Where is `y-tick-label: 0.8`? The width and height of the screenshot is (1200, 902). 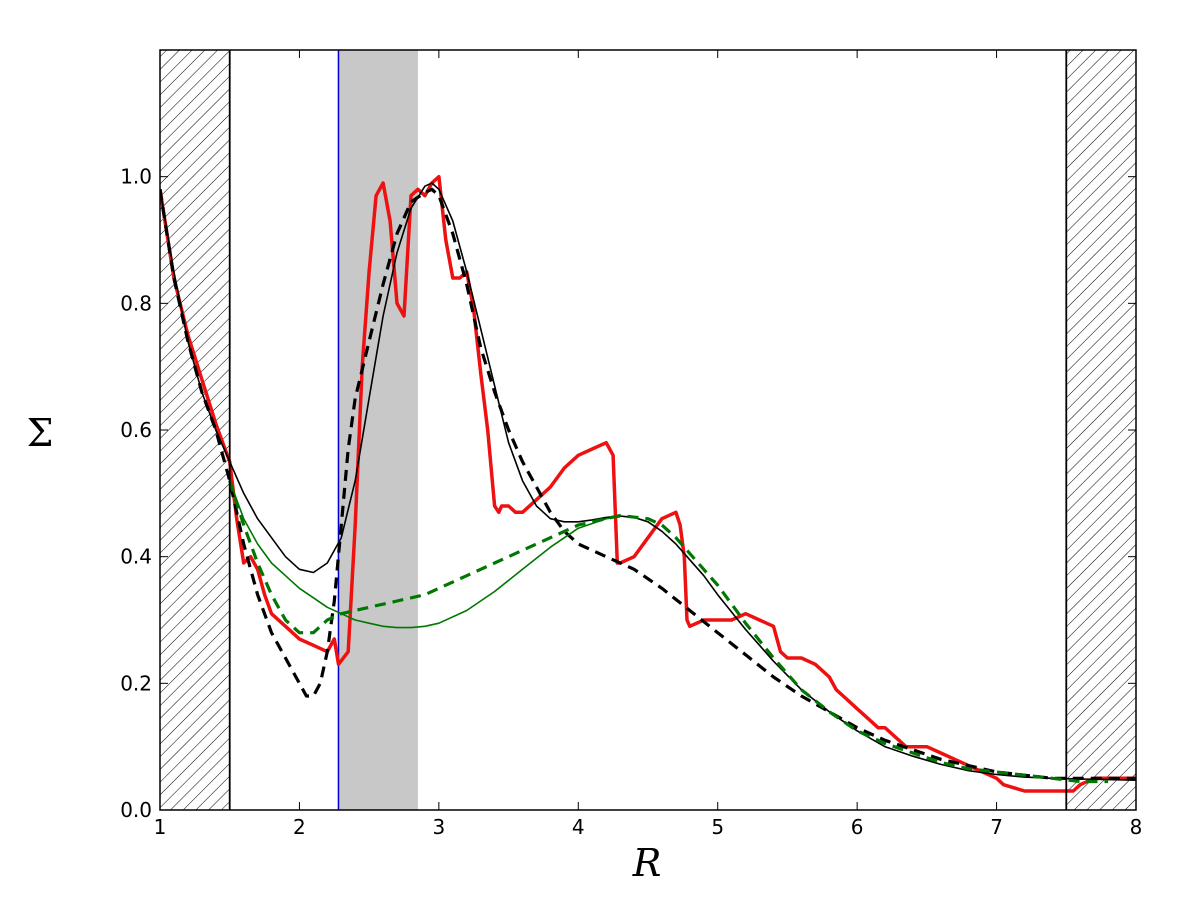
y-tick-label: 0.8 is located at coordinates (136, 303).